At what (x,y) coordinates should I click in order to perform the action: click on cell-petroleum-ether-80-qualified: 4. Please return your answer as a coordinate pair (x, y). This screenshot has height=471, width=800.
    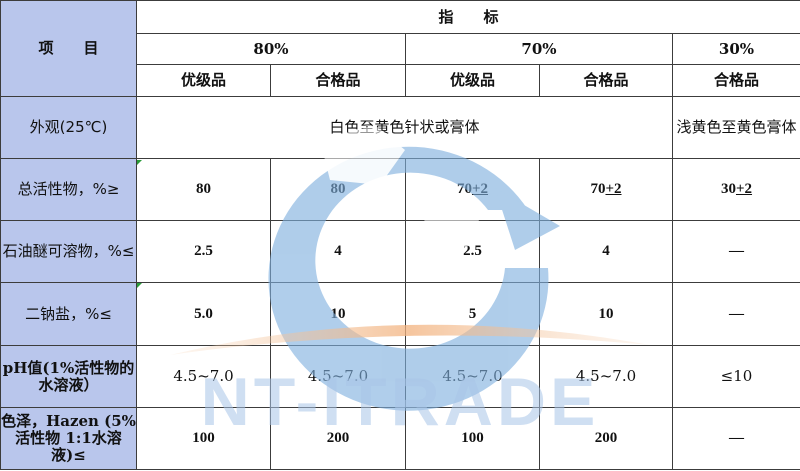
    Looking at the image, I should click on (338, 251).